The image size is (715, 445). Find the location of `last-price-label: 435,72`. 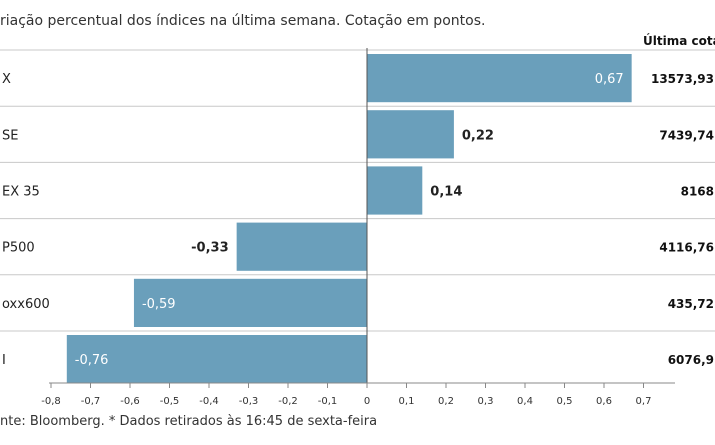

last-price-label: 435,72 is located at coordinates (691, 304).